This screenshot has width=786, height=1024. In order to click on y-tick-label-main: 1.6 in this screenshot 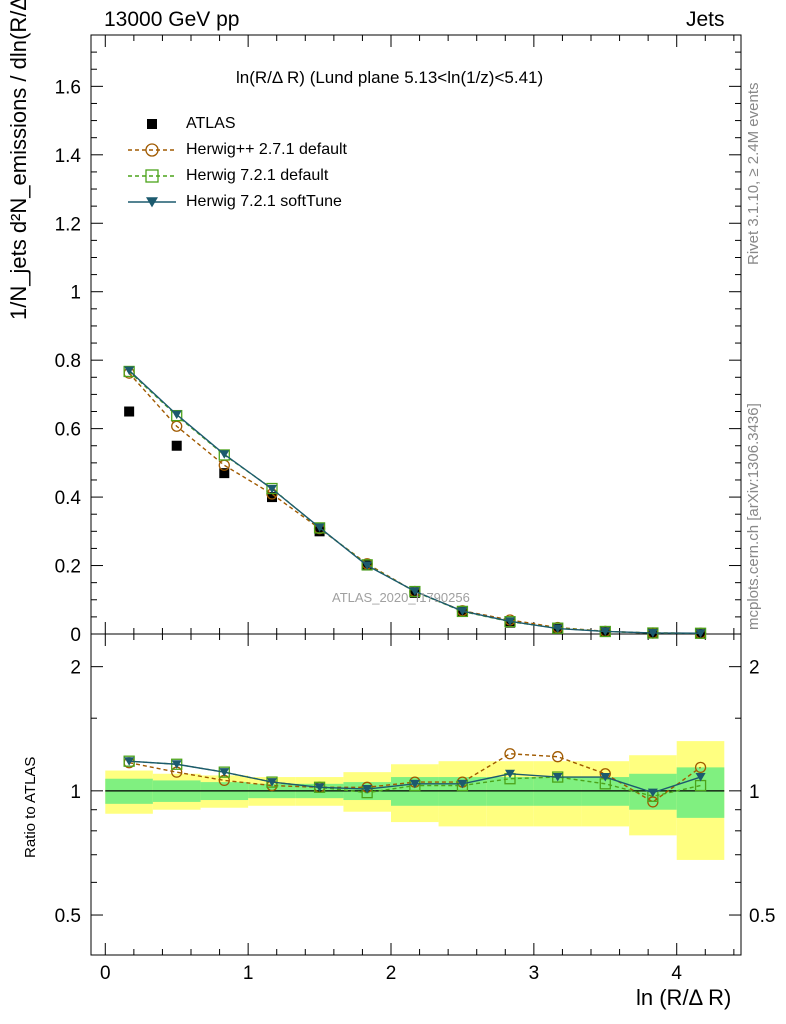, I will do `click(68, 87)`.